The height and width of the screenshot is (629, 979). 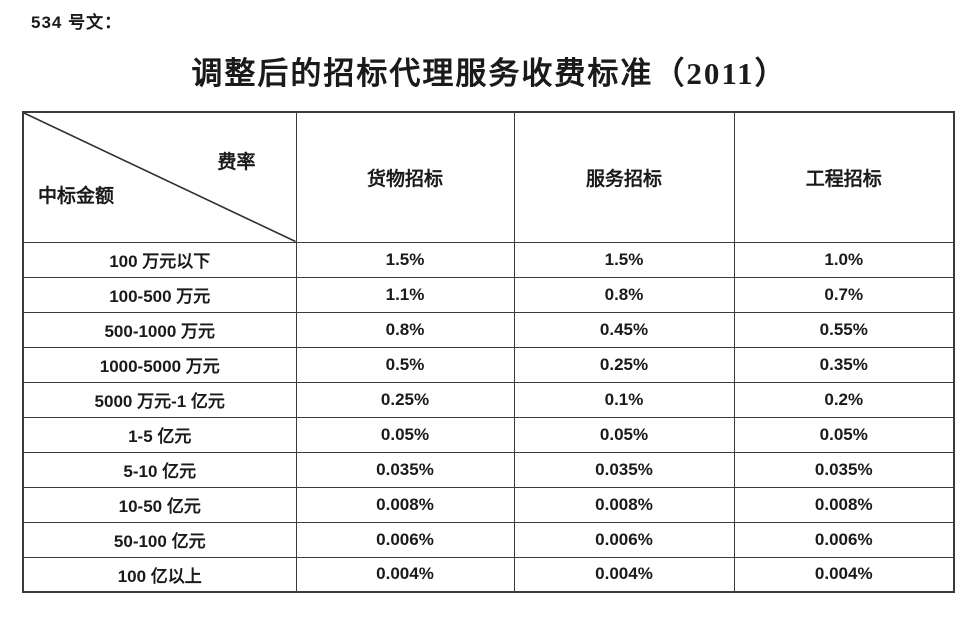 What do you see at coordinates (844, 364) in the screenshot?
I see `rate-cell: 0.35%` at bounding box center [844, 364].